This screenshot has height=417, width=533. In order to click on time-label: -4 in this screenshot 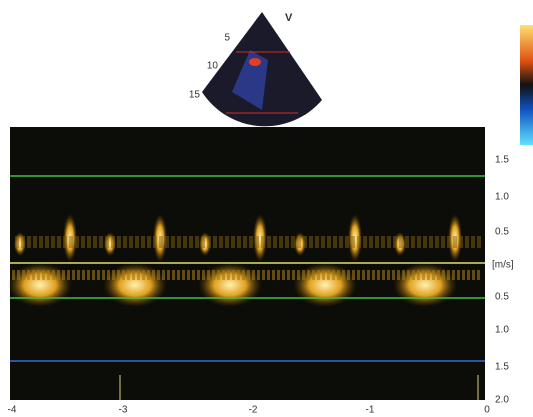, I will do `click(12, 410)`.